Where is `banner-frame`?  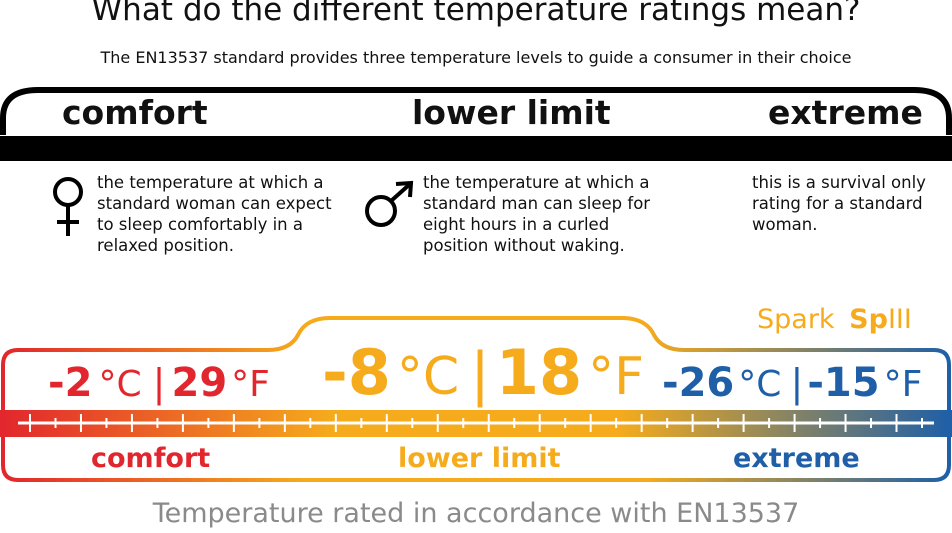
banner-frame is located at coordinates (476, 124).